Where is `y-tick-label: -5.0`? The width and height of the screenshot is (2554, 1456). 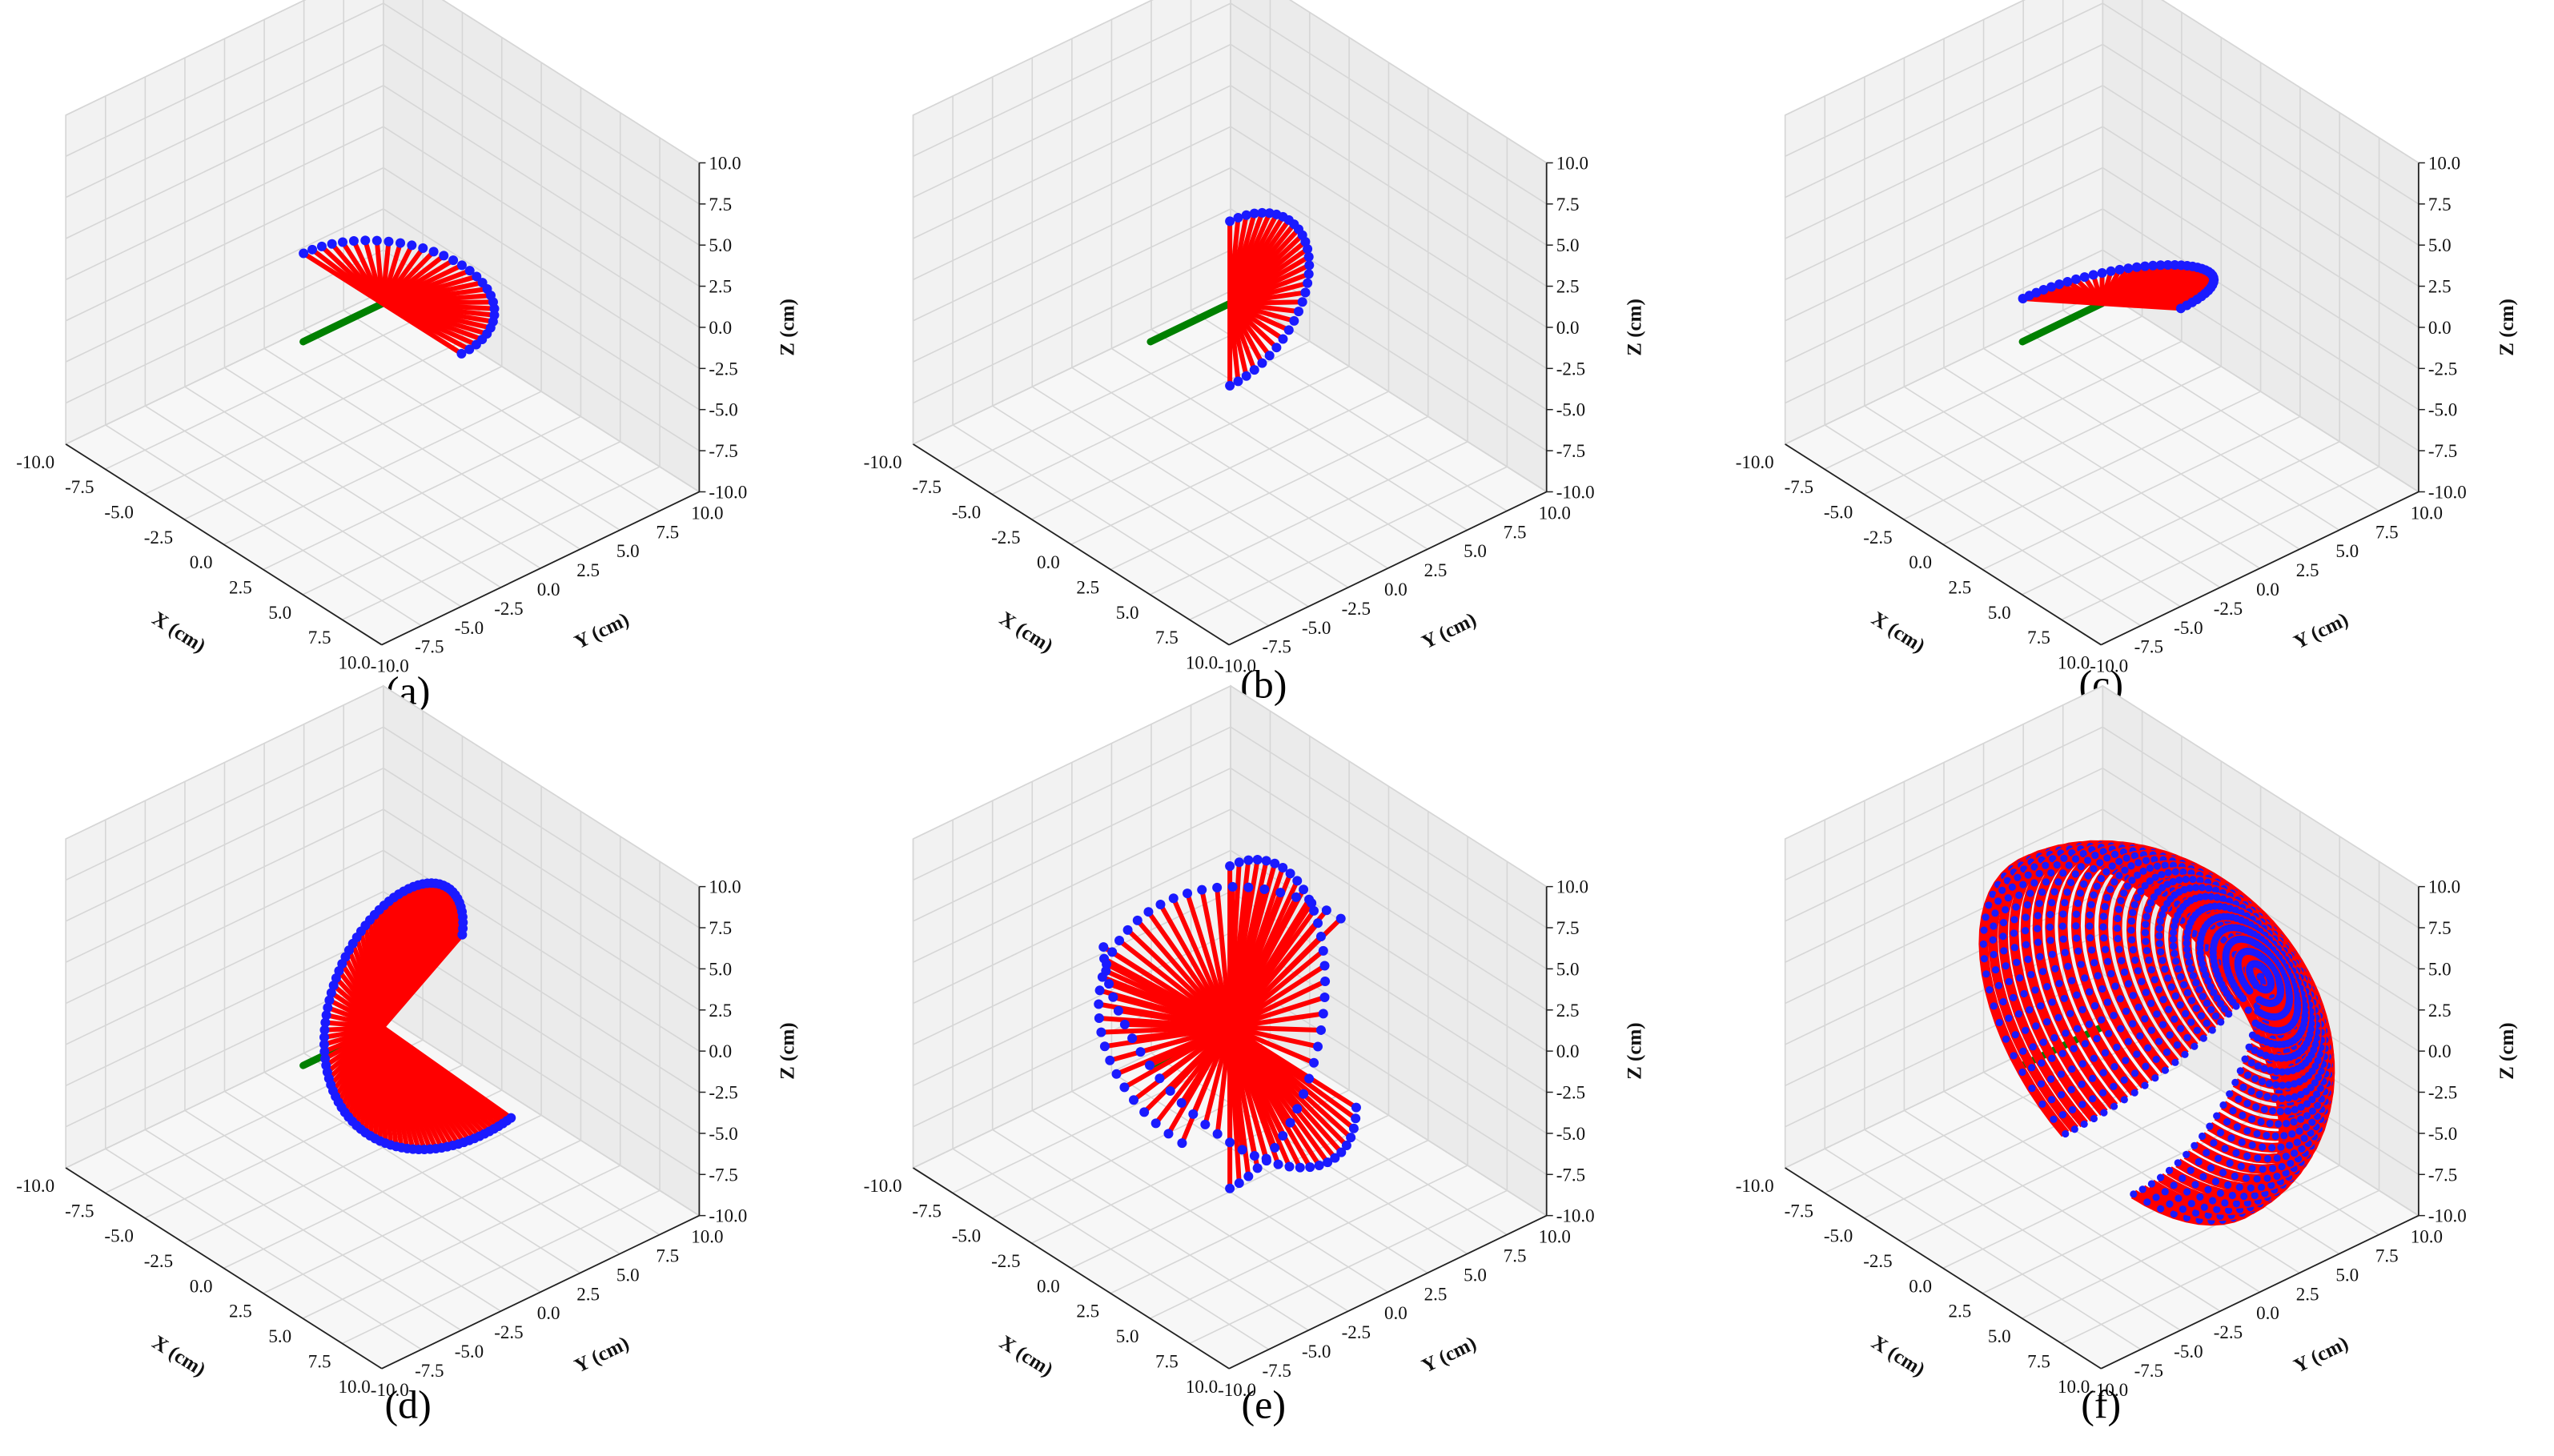 y-tick-label: -5.0 is located at coordinates (1316, 1352).